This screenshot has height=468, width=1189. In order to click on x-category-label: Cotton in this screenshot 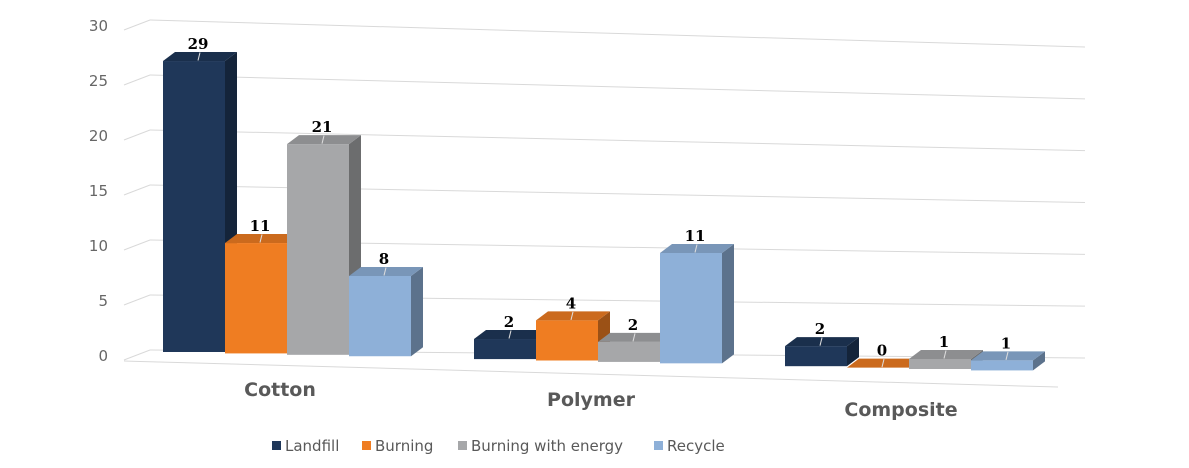, I will do `click(280, 390)`.